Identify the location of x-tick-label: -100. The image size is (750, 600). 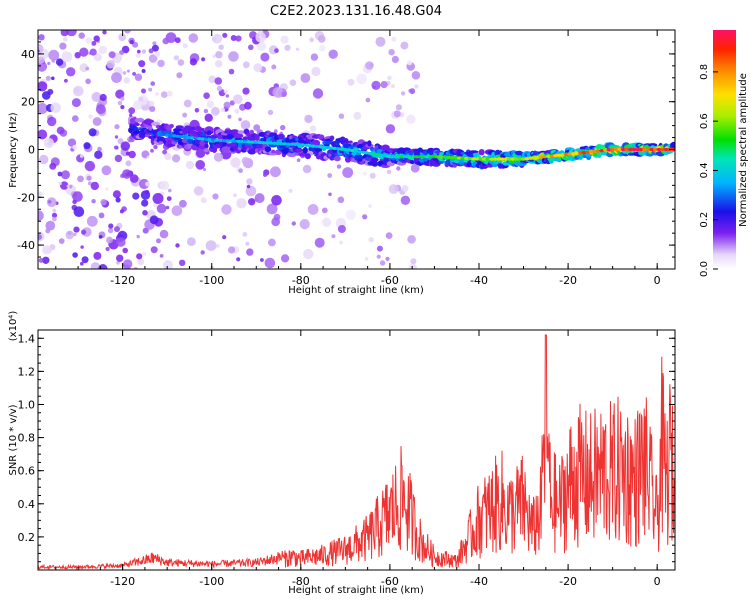
(211, 280).